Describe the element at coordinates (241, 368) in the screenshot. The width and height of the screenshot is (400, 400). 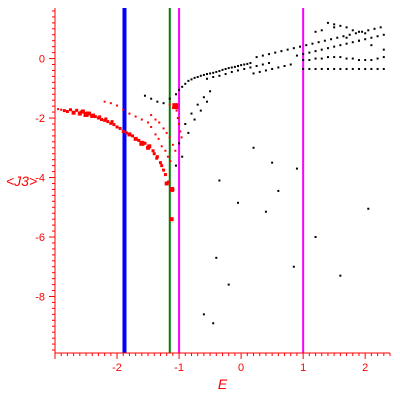
I see `x-tick-label: 0` at that location.